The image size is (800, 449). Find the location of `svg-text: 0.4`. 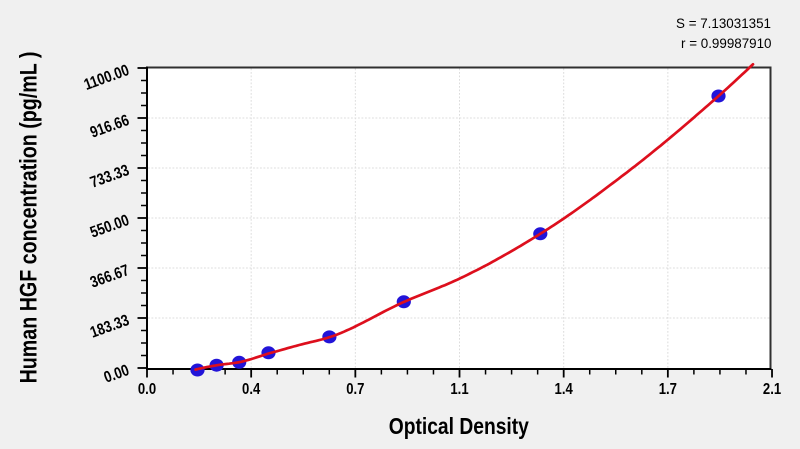

svg-text: 0.4 is located at coordinates (251, 389).